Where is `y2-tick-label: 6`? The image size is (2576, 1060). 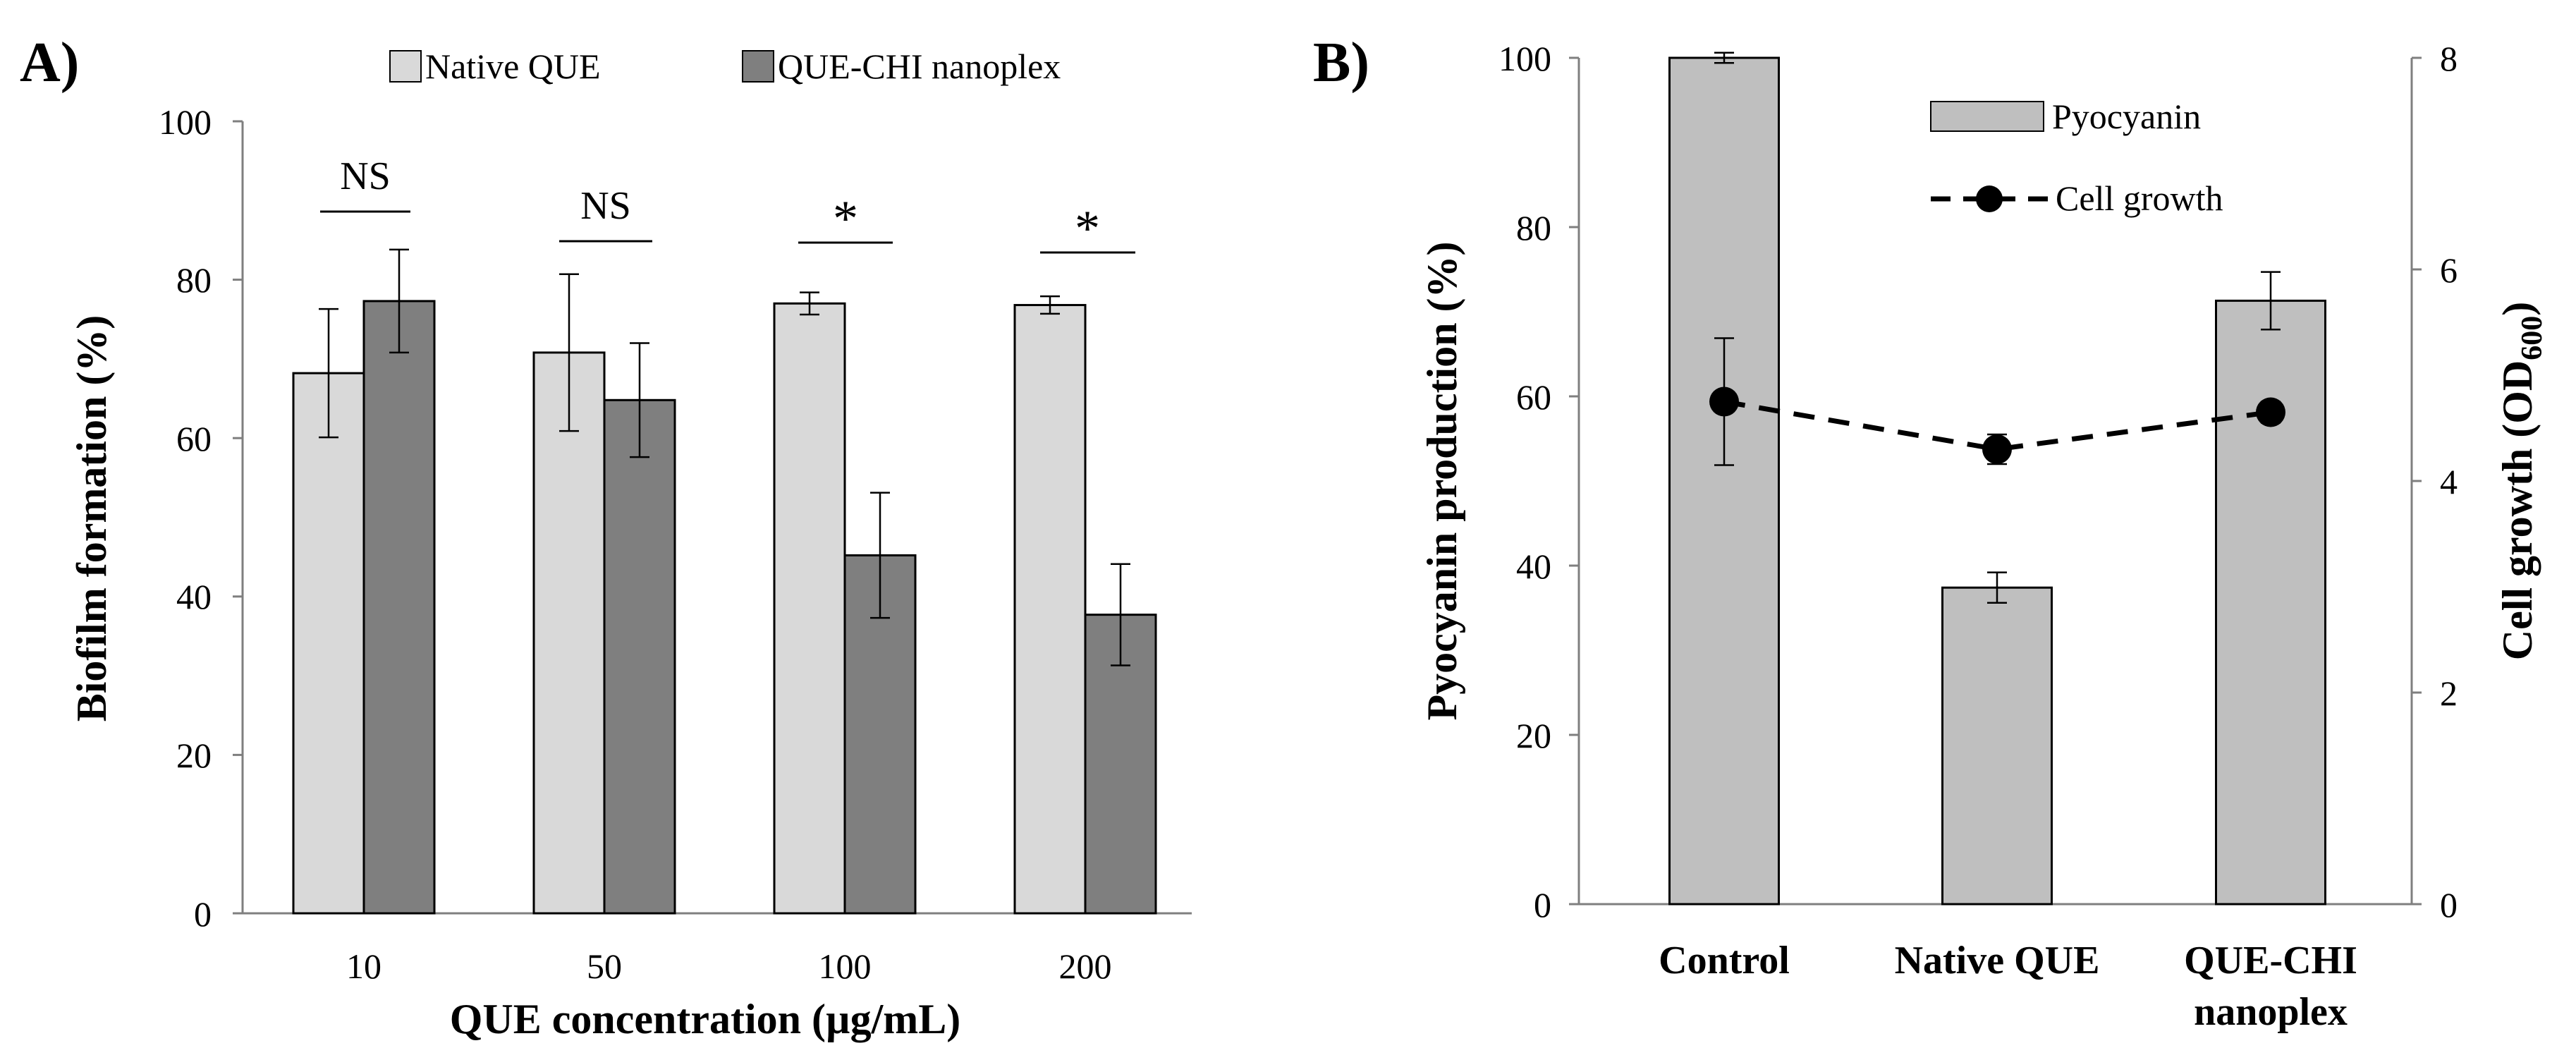
y2-tick-label: 6 is located at coordinates (2449, 270).